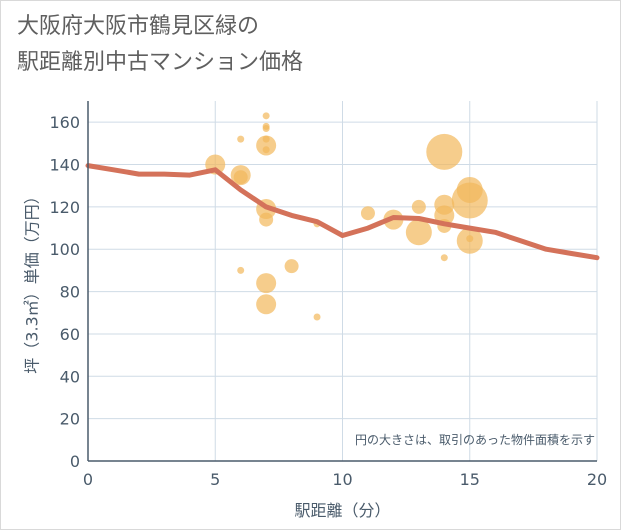 This screenshot has width=621, height=530. Describe the element at coordinates (64, 122) in the screenshot. I see `y-tick-label: 160` at that location.